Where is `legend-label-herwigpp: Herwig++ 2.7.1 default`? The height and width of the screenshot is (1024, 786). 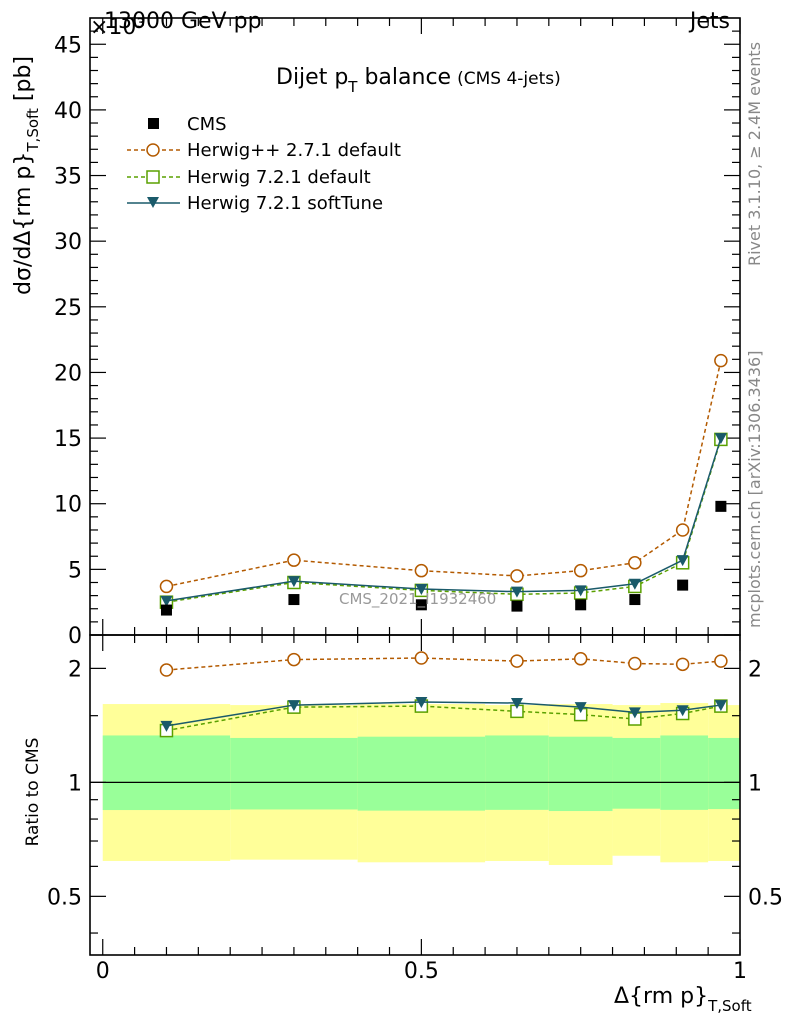
legend-label-herwigpp: Herwig++ 2.7.1 default is located at coordinates (294, 150).